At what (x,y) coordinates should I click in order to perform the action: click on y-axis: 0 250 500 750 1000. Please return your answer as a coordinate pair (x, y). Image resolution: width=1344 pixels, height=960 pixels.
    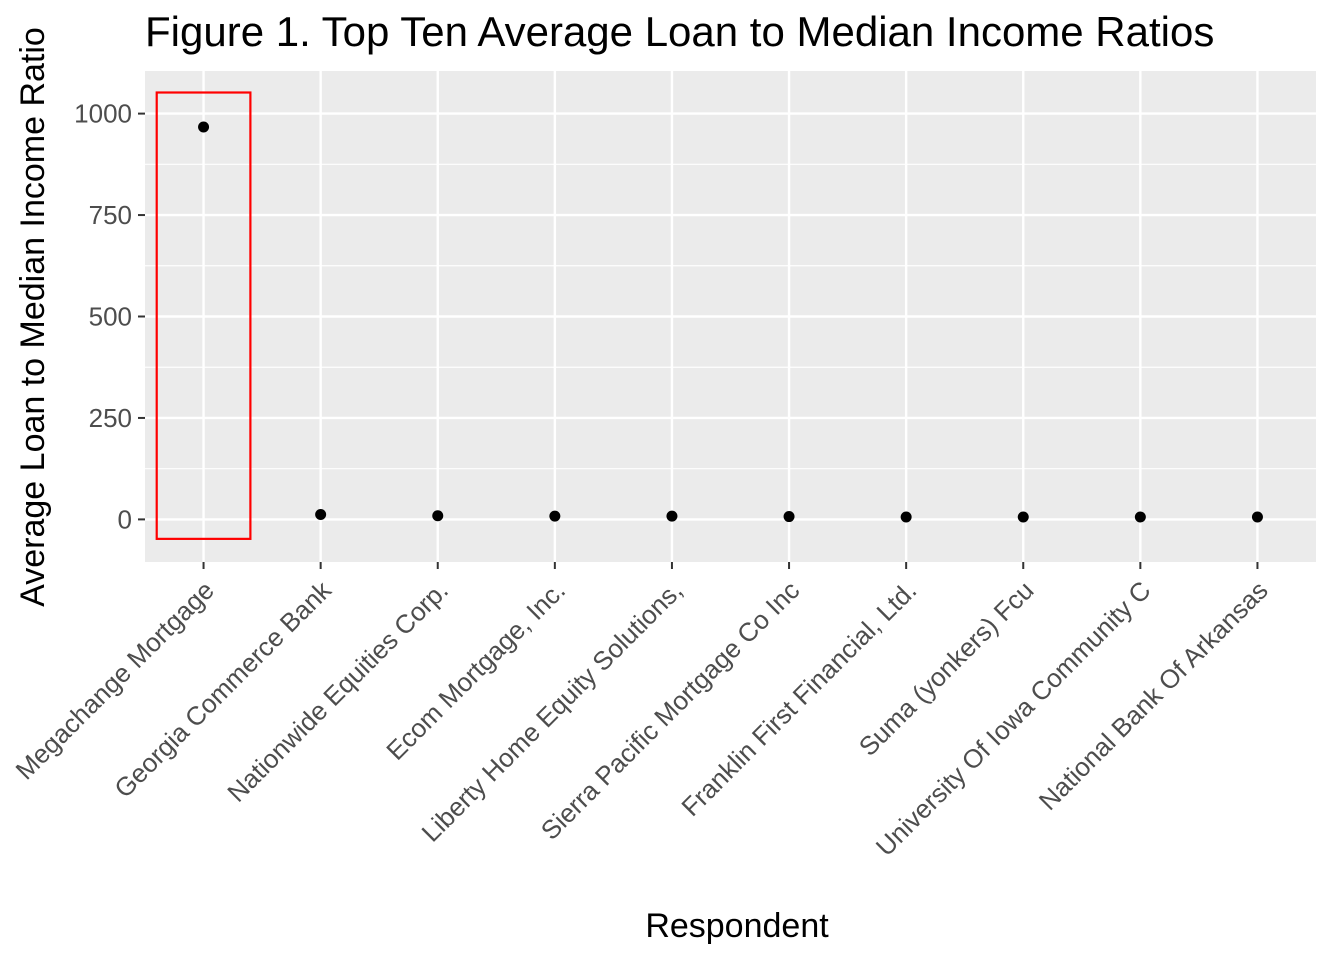
    Looking at the image, I should click on (109, 316).